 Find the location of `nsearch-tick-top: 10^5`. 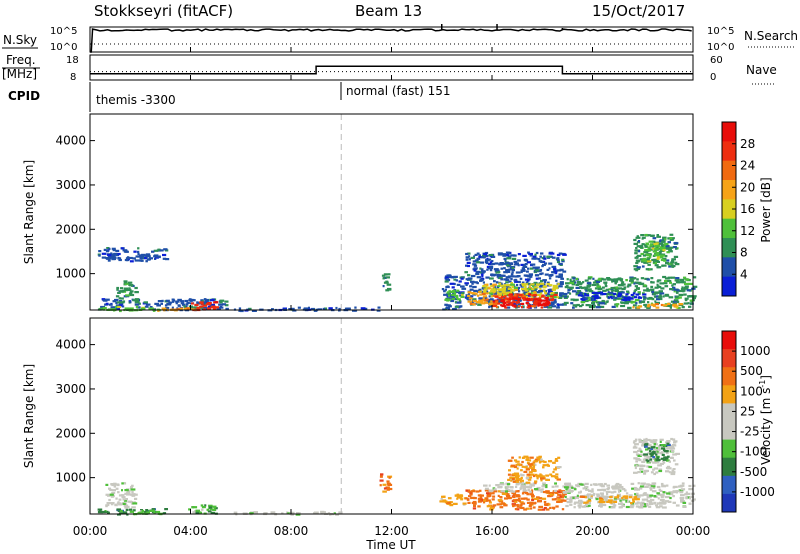

nsearch-tick-top: 10^5 is located at coordinates (720, 31).